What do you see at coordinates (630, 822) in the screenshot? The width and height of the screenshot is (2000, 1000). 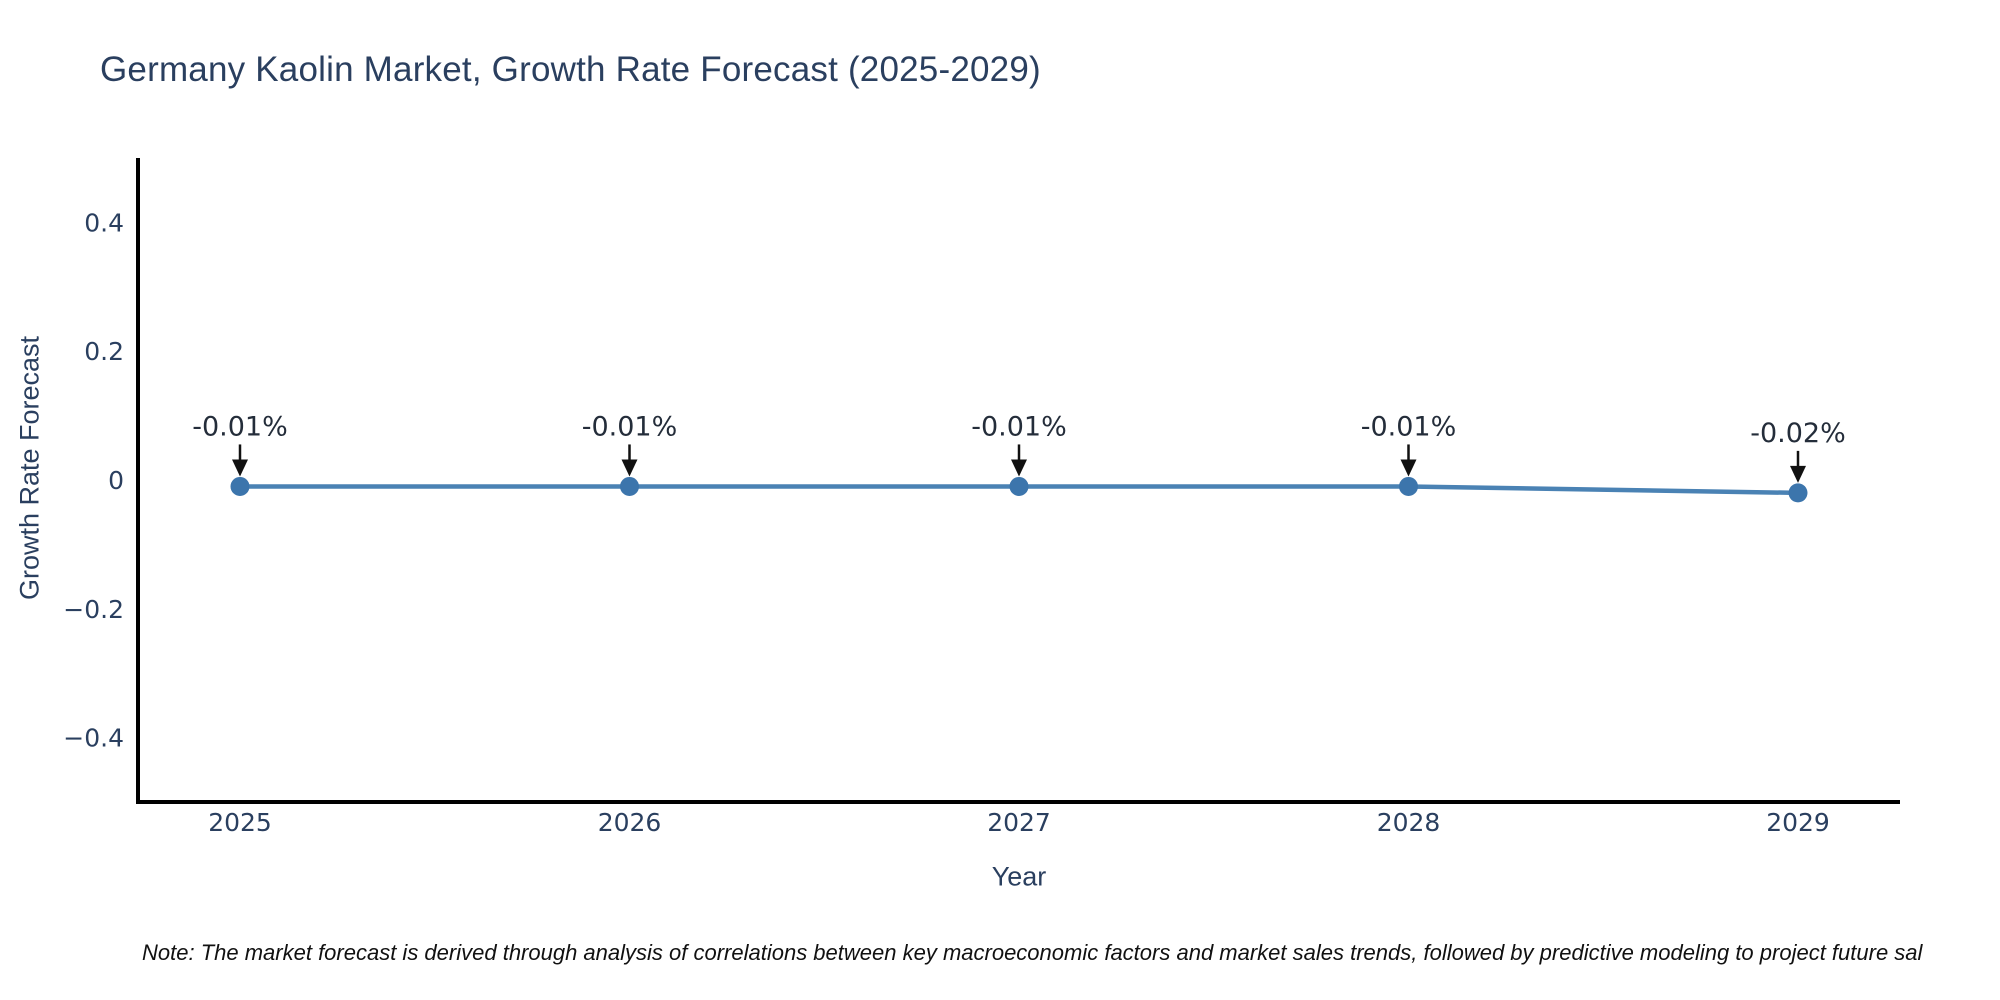 I see `x-tick-label: 2026` at bounding box center [630, 822].